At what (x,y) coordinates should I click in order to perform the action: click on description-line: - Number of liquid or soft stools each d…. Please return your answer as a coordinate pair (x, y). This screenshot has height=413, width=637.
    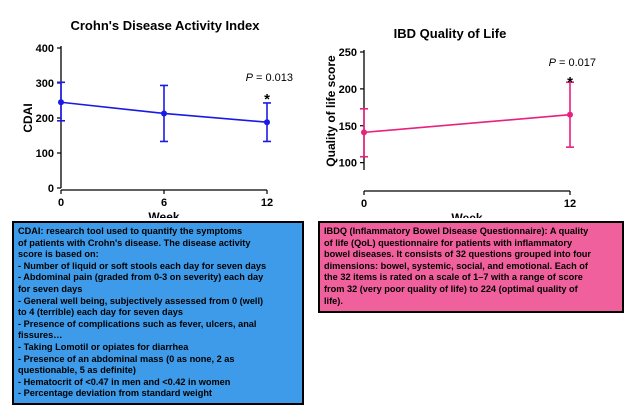
    Looking at the image, I should click on (142, 265).